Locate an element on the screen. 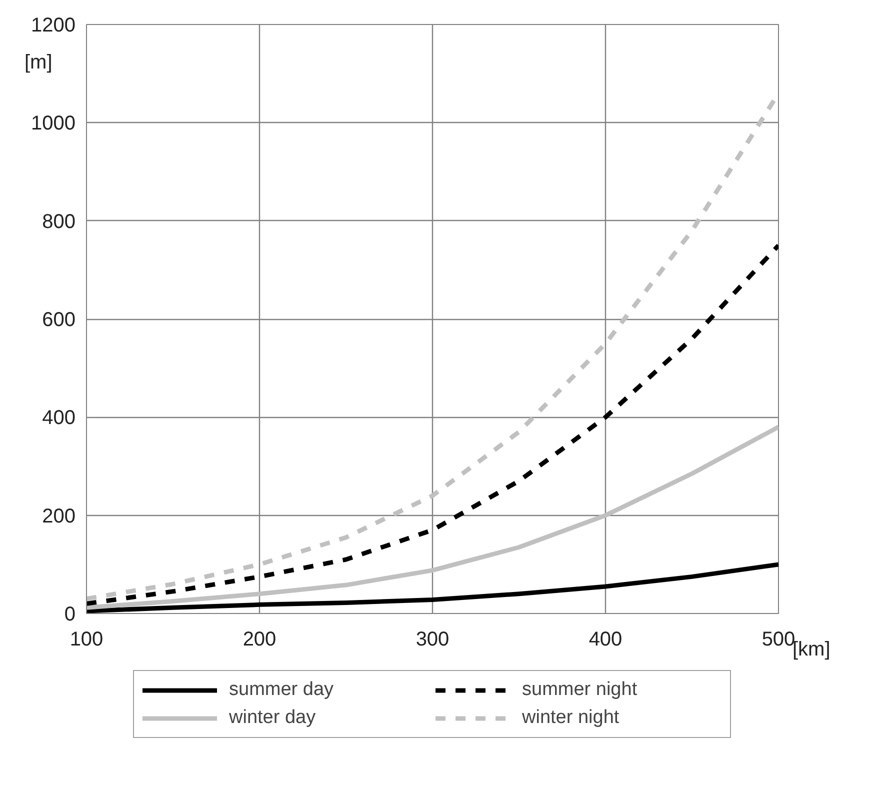 The width and height of the screenshot is (872, 789). x-tick-label: 200 is located at coordinates (259, 639).